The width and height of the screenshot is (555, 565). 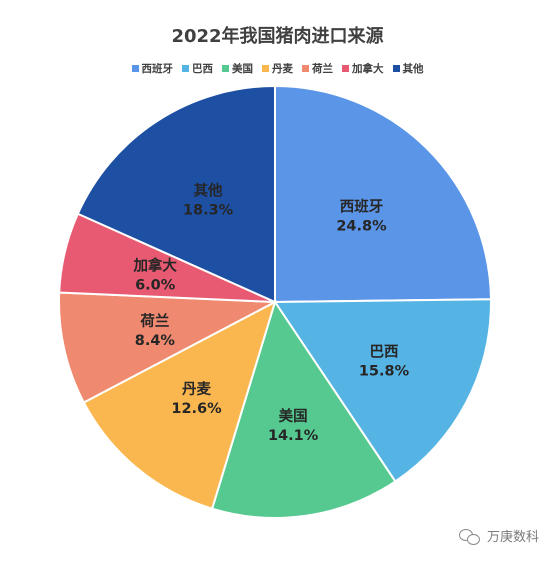 I want to click on legend-label: 荷兰, so click(x=322, y=69).